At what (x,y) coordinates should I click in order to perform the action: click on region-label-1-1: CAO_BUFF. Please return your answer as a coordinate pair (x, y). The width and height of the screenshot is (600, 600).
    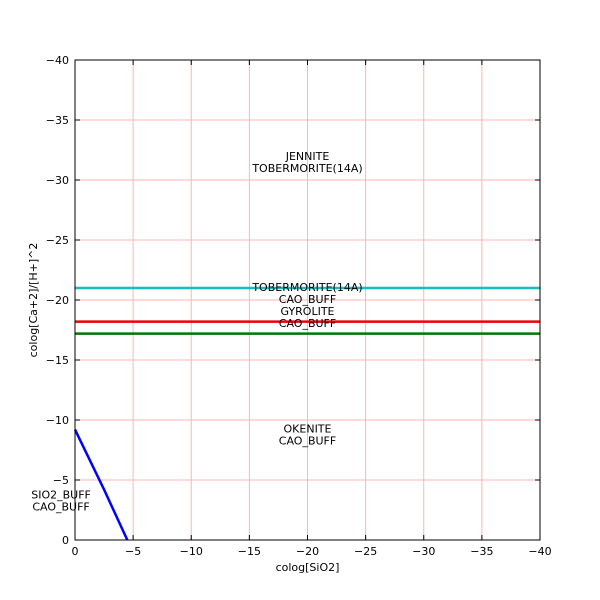
    Looking at the image, I should click on (307, 299).